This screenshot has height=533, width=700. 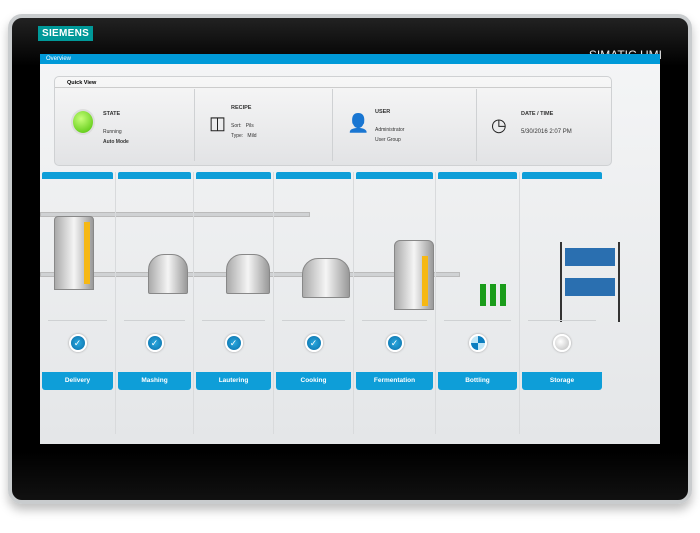 I want to click on stage-cooking: ✓ Cooking, so click(x=314, y=303).